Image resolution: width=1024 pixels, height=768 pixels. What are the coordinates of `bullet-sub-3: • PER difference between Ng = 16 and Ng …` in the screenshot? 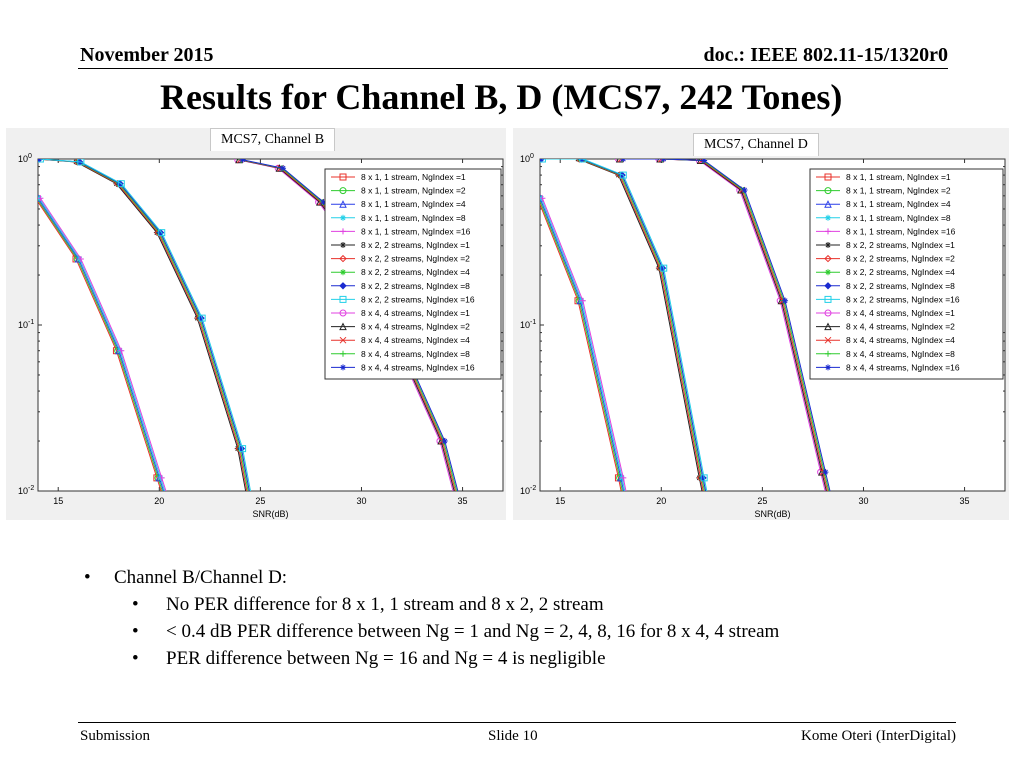 It's located at (431, 658).